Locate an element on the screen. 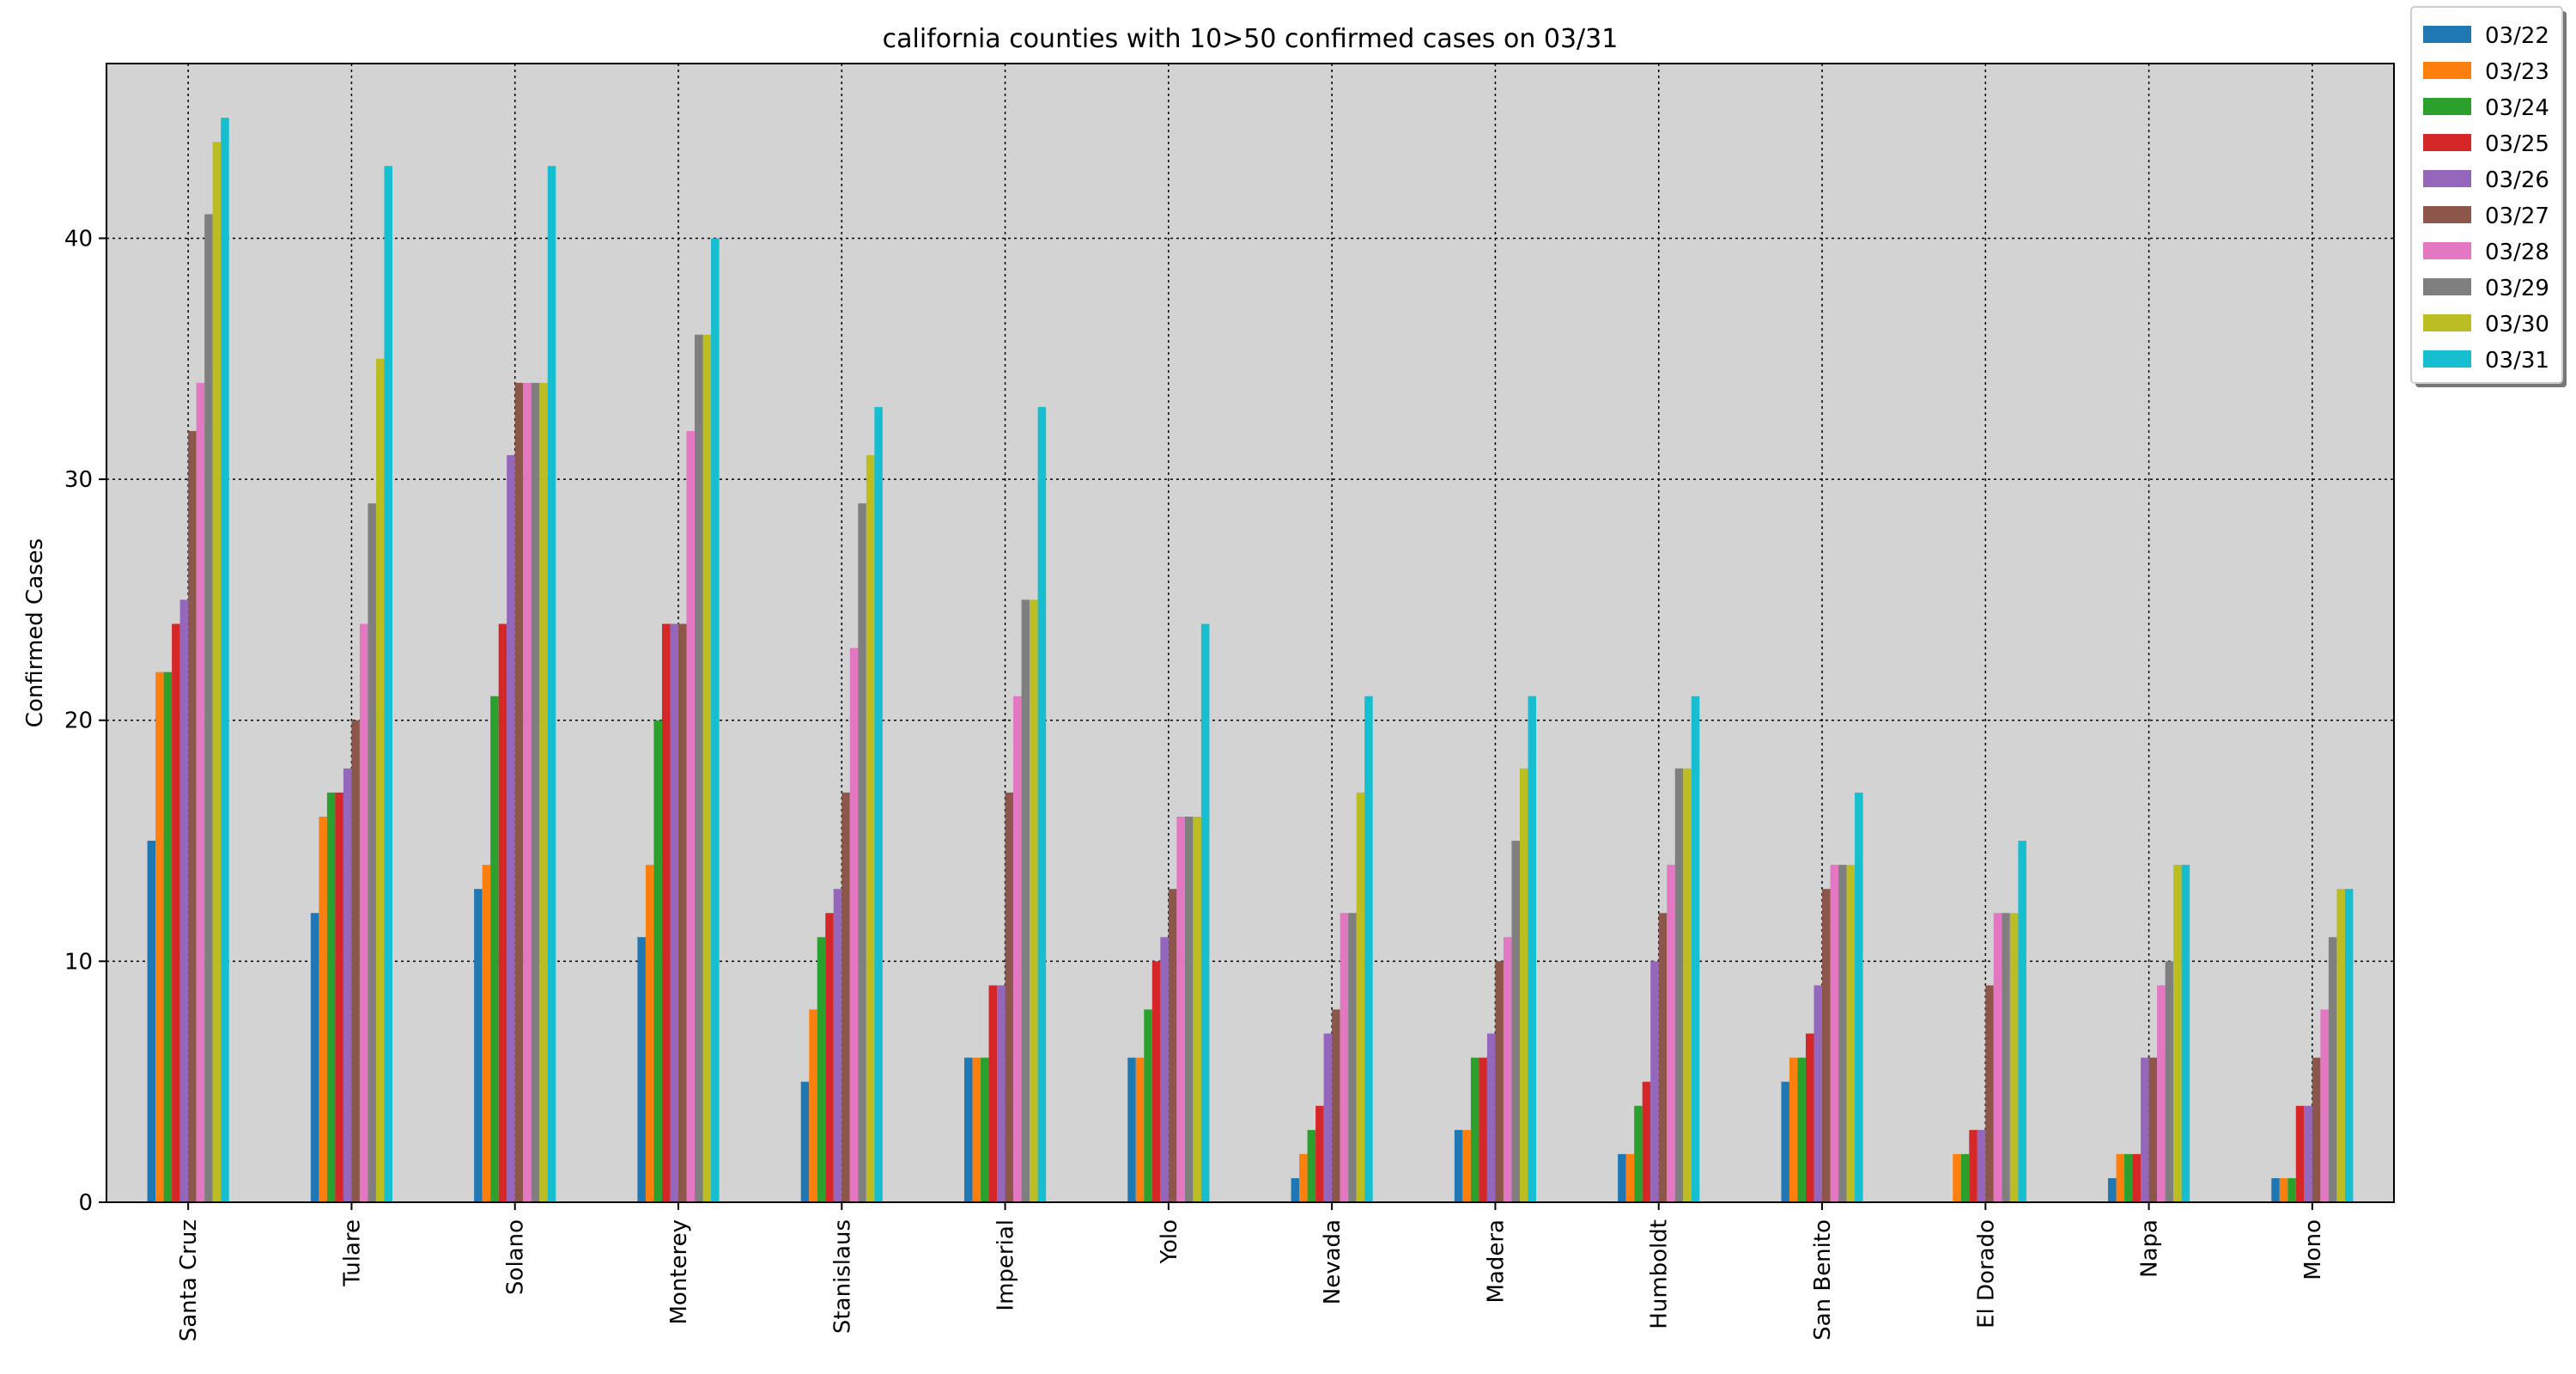 The height and width of the screenshot is (1374, 2576). x-tick-label: Humboldt is located at coordinates (1660, 1274).